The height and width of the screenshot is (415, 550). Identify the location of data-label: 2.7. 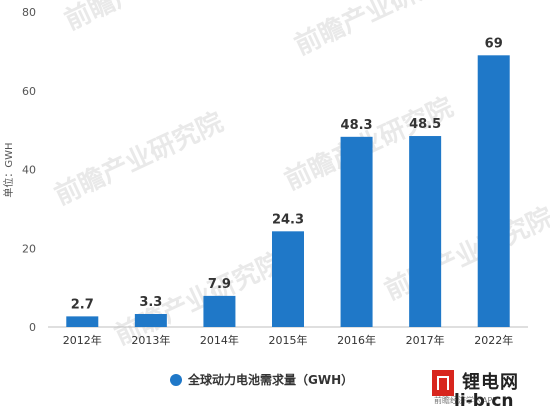
(82, 304).